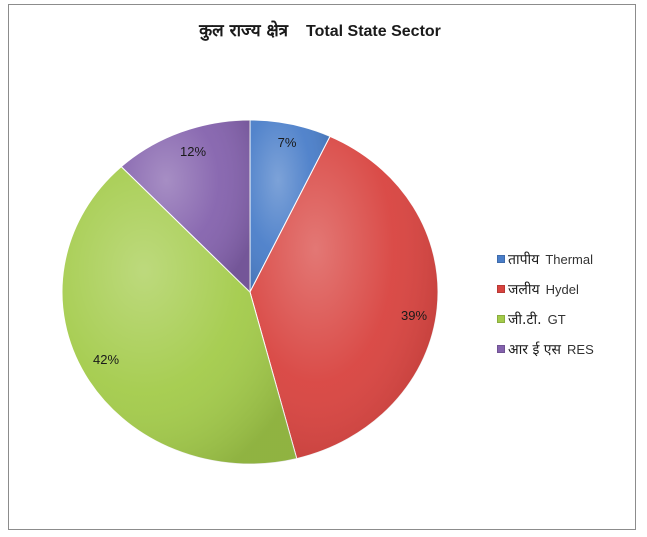 The image size is (647, 537). I want to click on legend-label-hindi: आर ई एस, so click(535, 349).